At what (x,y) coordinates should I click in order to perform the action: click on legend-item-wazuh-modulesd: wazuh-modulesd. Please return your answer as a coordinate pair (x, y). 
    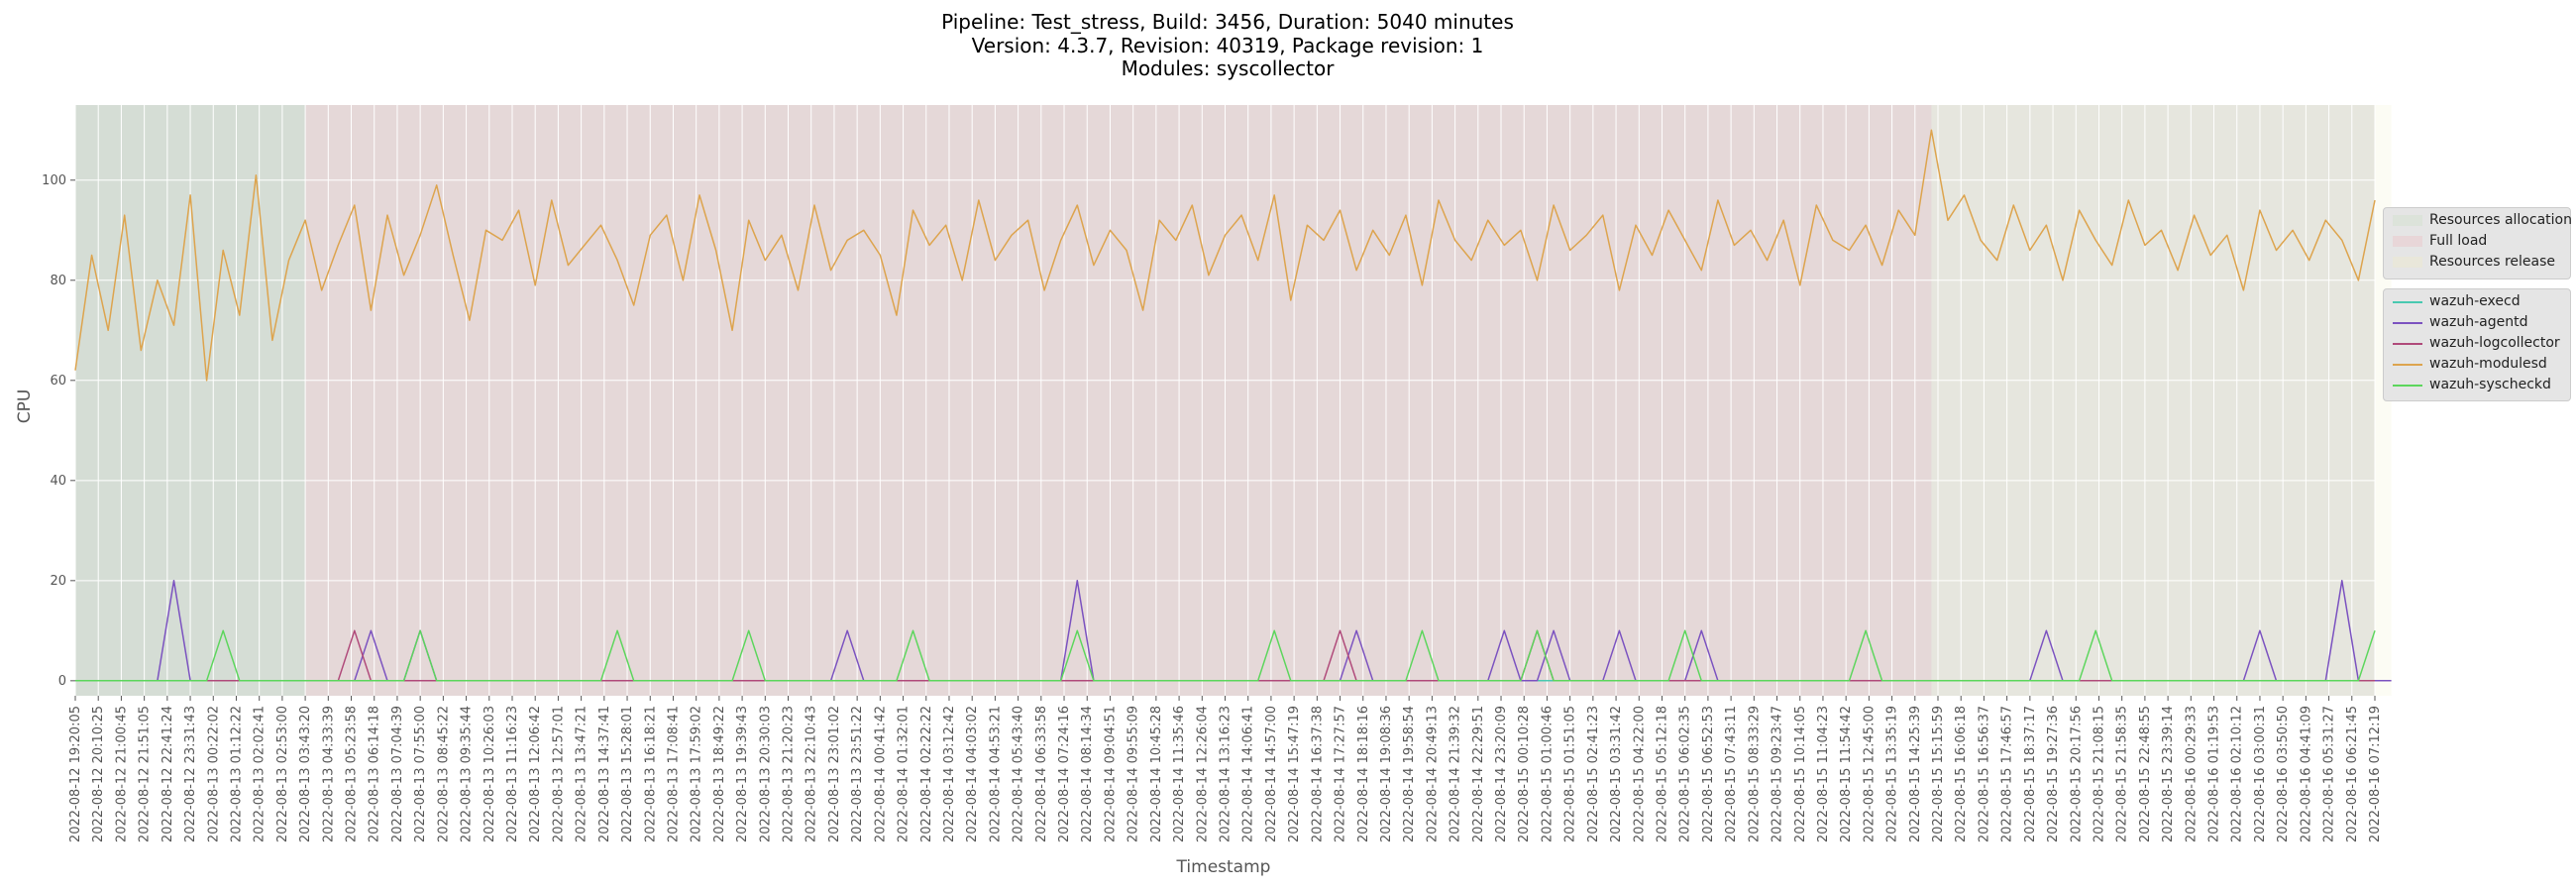
    Looking at the image, I should click on (2477, 365).